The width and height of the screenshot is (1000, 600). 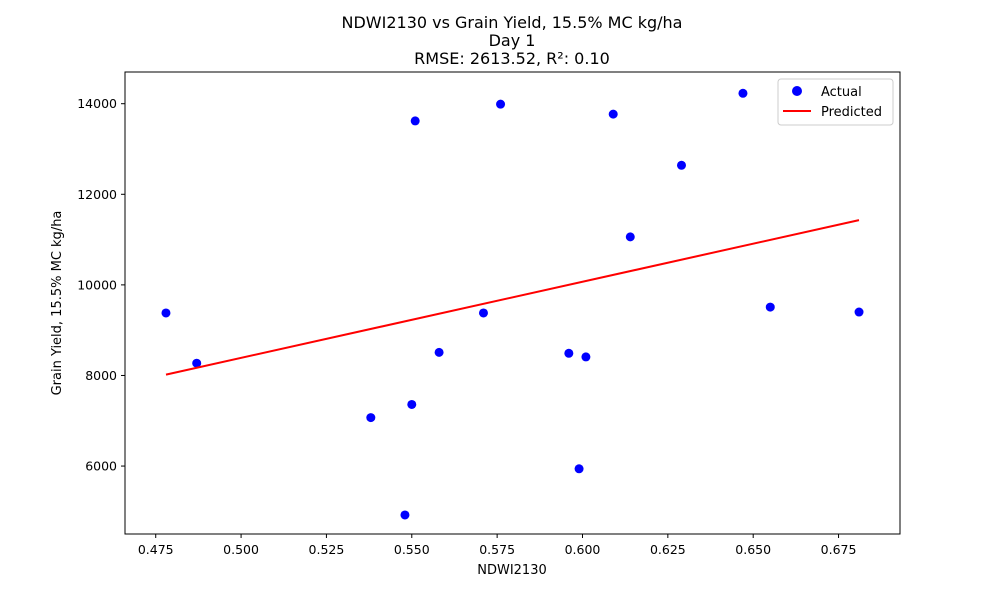 What do you see at coordinates (583, 549) in the screenshot?
I see `x-tick-label: 0.600` at bounding box center [583, 549].